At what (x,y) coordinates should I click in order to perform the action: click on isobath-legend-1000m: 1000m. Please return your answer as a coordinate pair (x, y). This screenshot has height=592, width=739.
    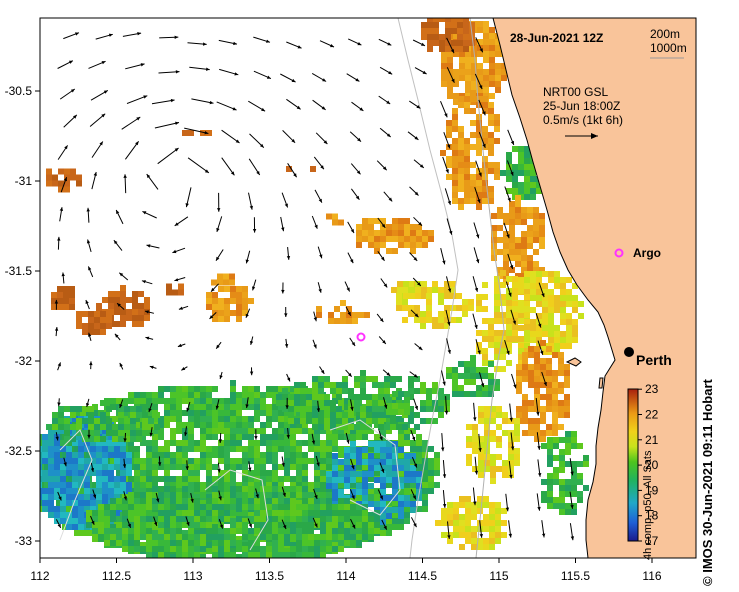
    Looking at the image, I should click on (668, 48).